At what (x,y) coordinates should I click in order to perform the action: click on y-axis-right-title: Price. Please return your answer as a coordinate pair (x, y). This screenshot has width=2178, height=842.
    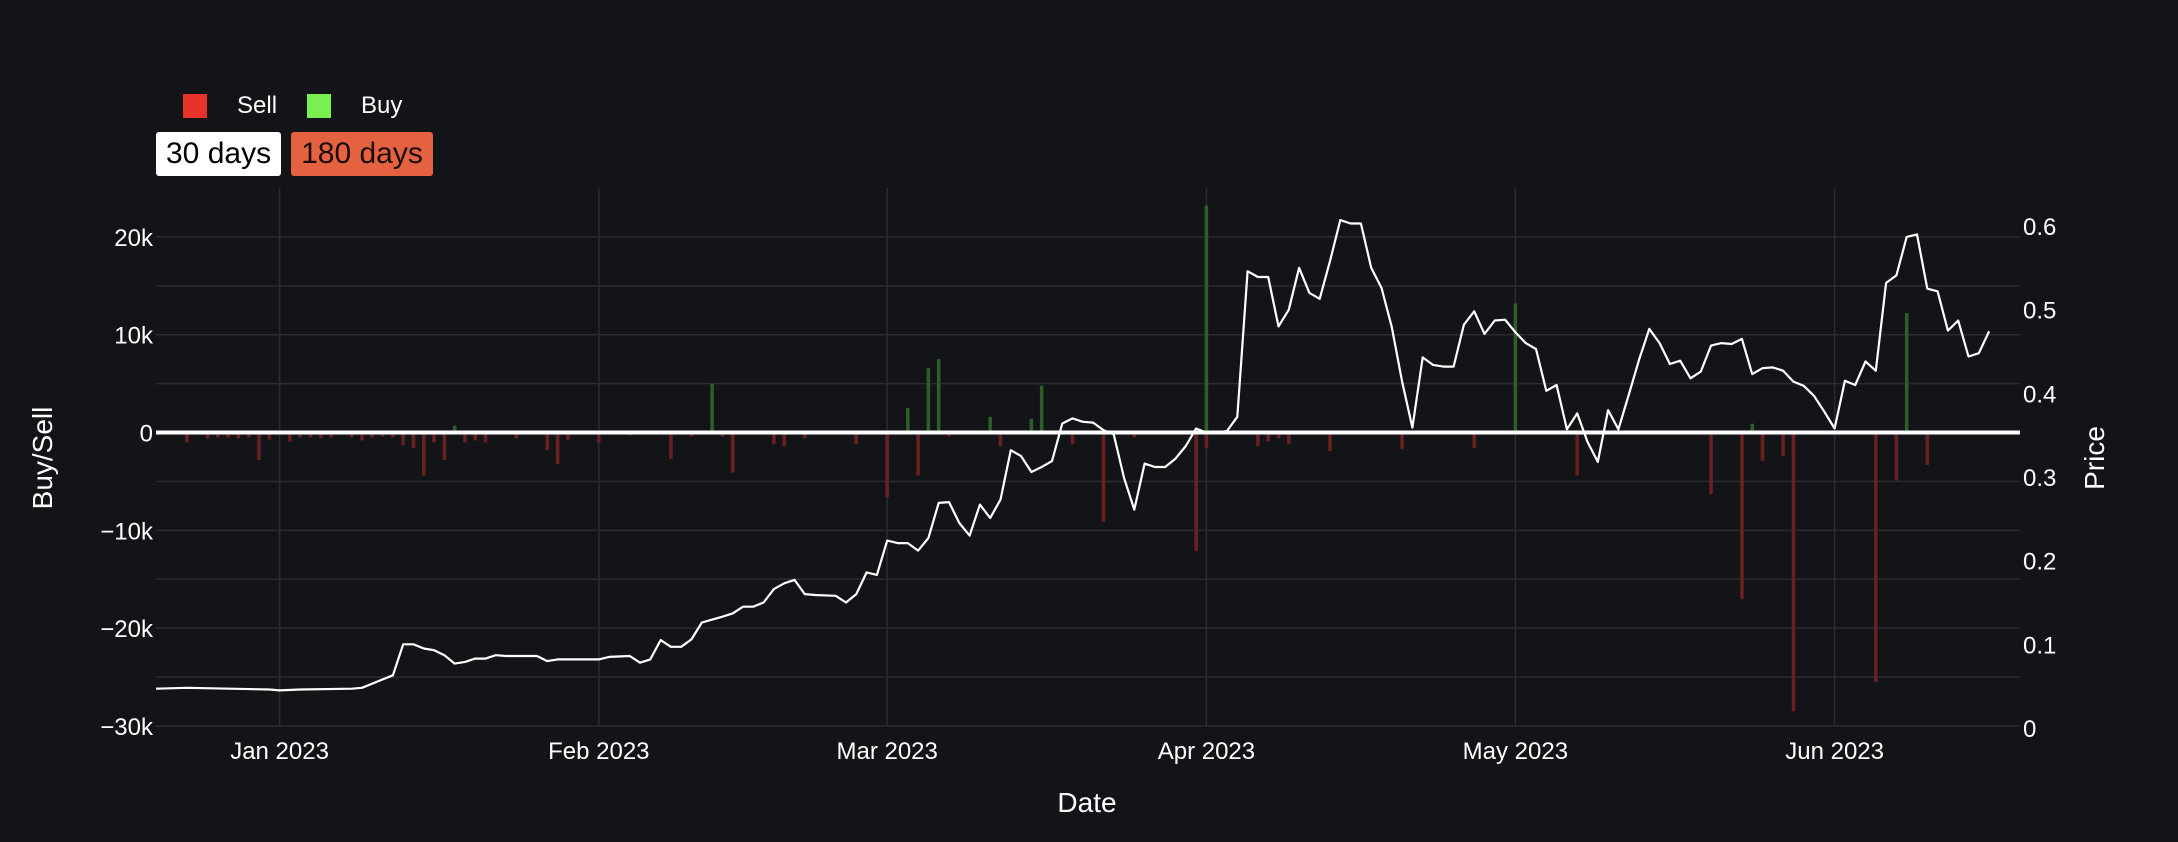
    Looking at the image, I should click on (2094, 458).